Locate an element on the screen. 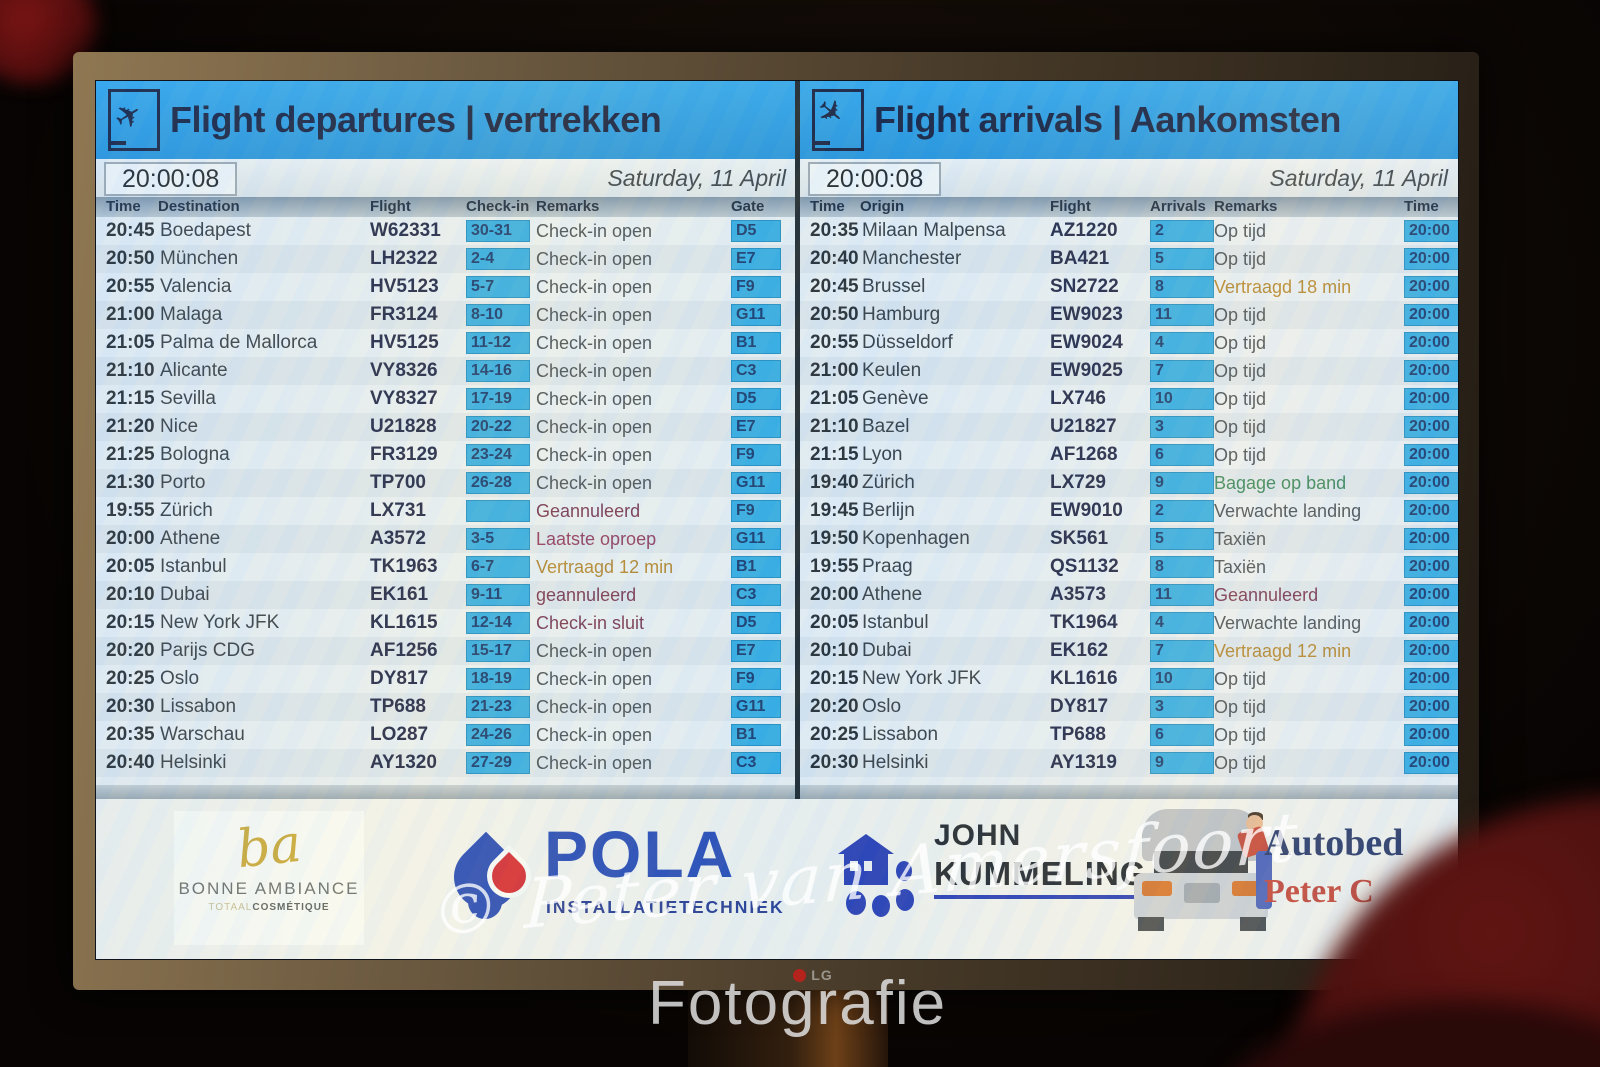 The height and width of the screenshot is (1067, 1600). time-cell: 20:40 is located at coordinates (130, 762).